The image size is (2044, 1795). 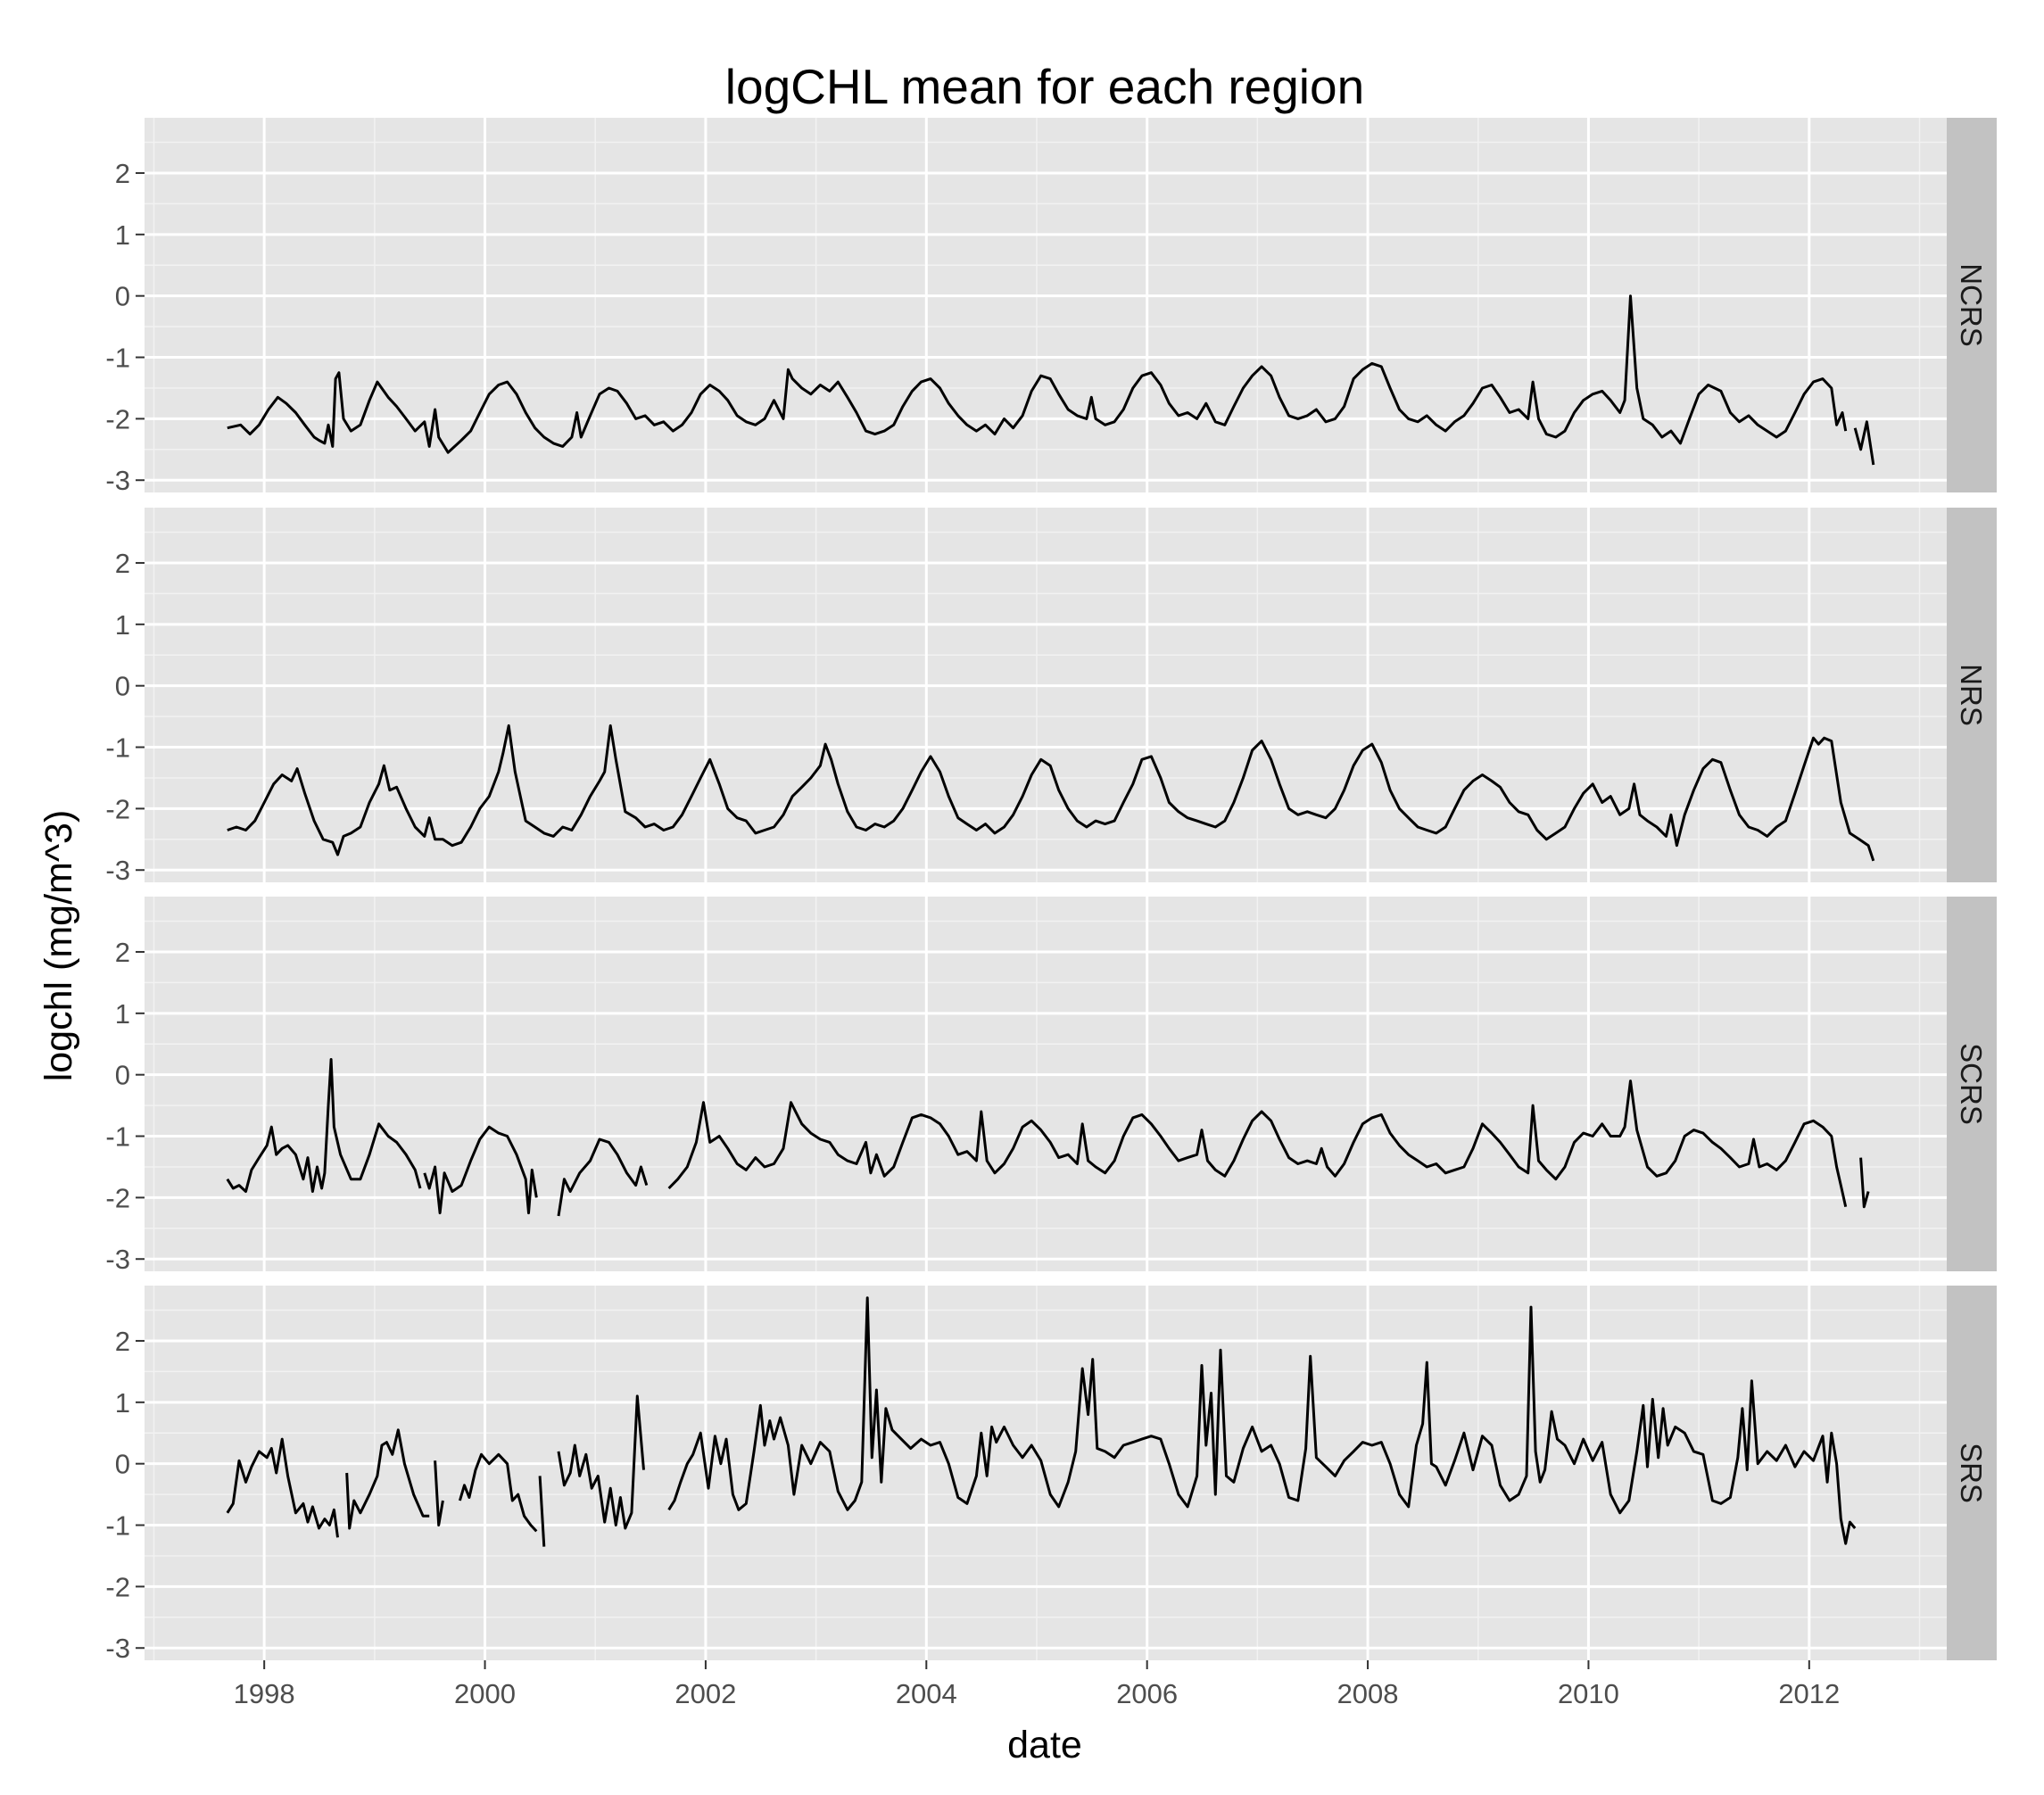 I want to click on y-axis-title: logchl (mg/m^3), so click(x=58, y=946).